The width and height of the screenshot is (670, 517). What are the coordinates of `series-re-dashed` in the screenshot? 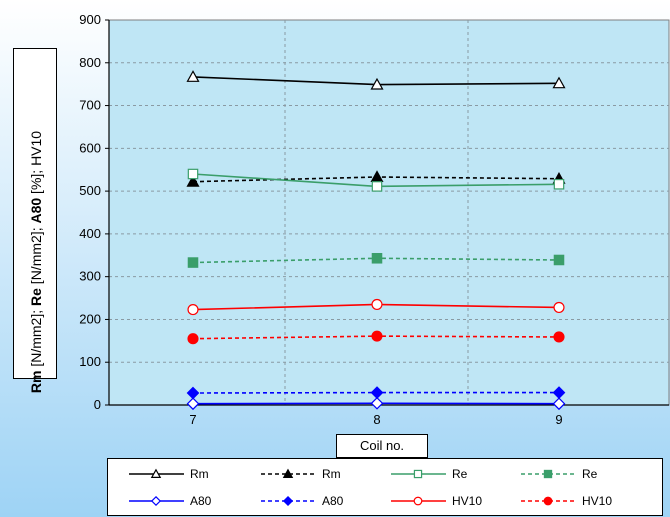 It's located at (376, 260).